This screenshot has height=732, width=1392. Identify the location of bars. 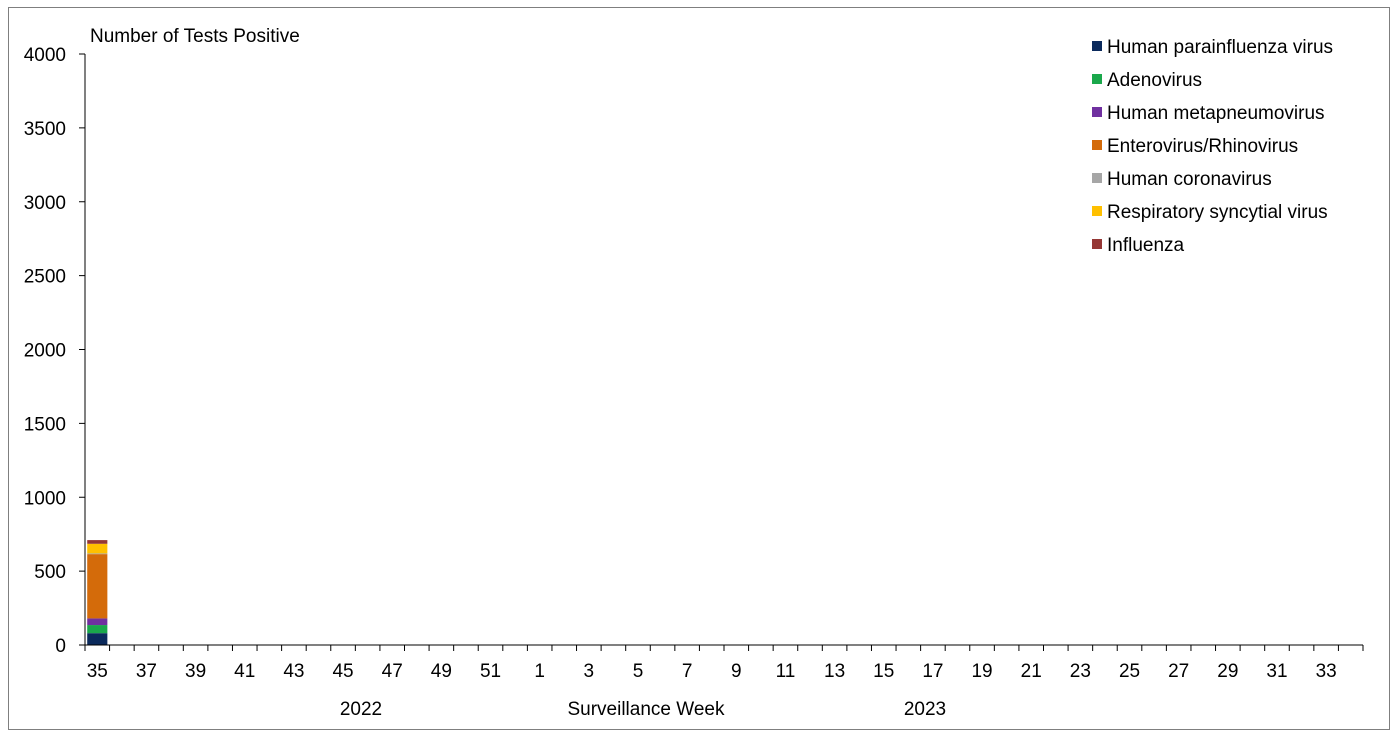
(97, 592).